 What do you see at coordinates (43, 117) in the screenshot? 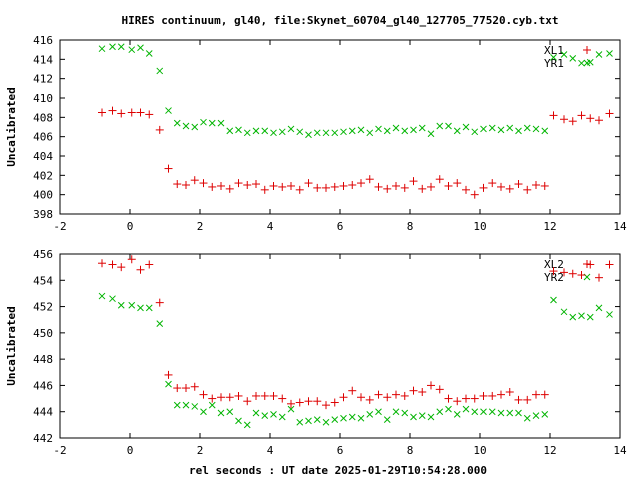
I see `top-y-tick-label: 408` at bounding box center [43, 117].